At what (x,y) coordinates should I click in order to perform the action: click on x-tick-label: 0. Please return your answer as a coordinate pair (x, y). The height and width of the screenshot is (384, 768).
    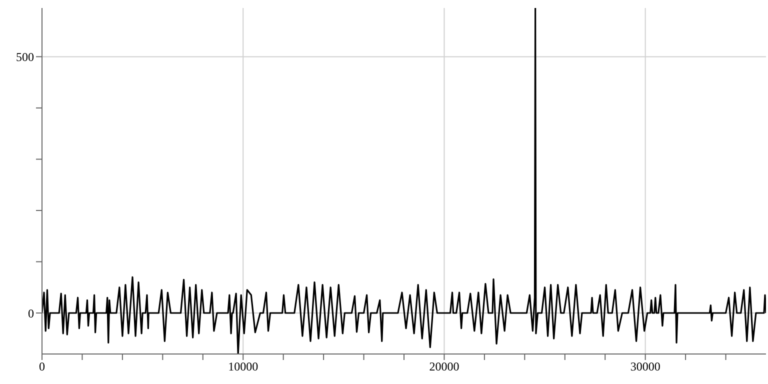
    Looking at the image, I should click on (42, 367).